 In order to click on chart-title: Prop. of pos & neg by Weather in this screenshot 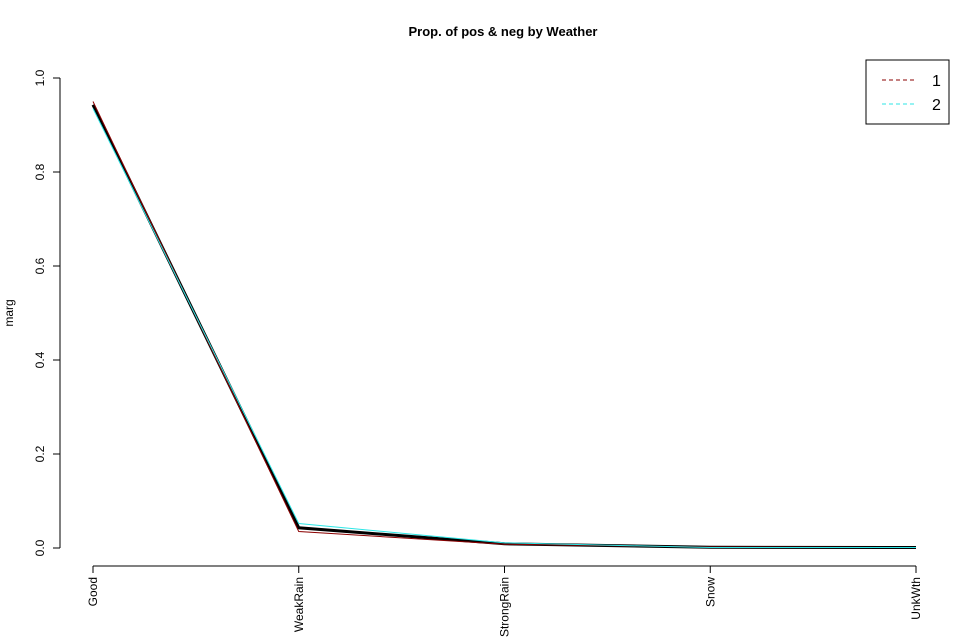, I will do `click(502, 31)`.